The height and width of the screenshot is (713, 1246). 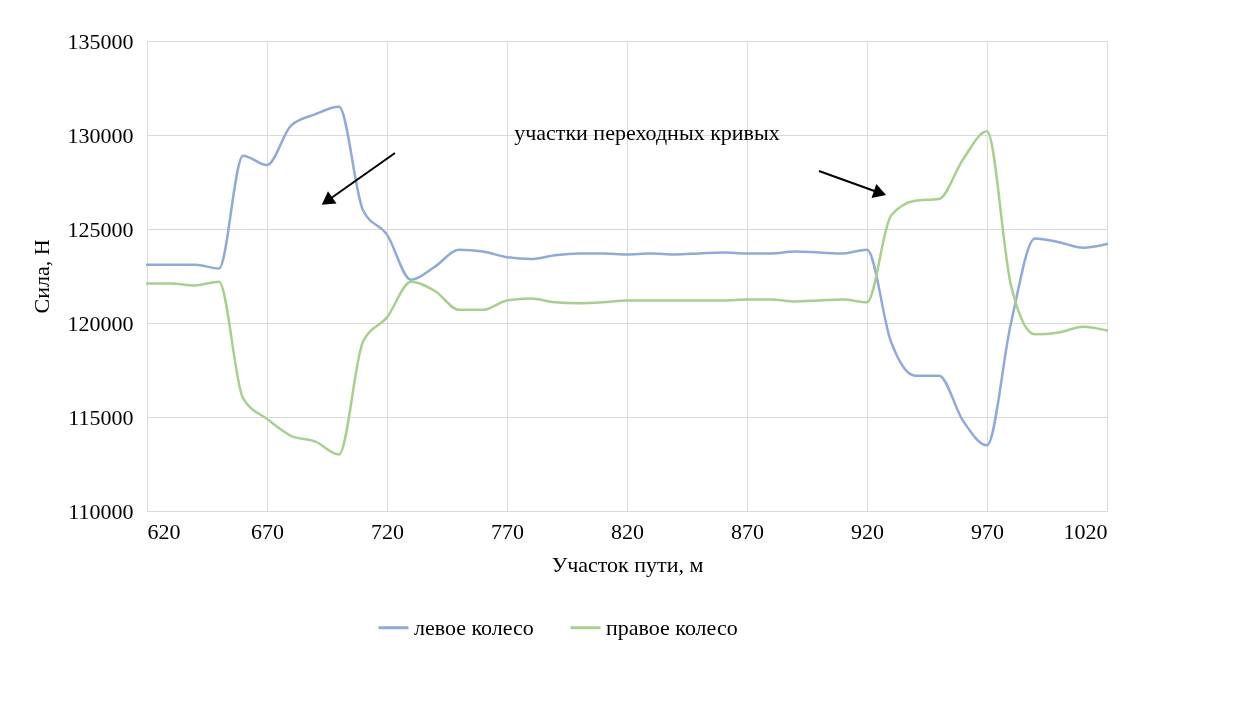 What do you see at coordinates (627, 564) in the screenshot?
I see `x-axis-title: Участок пути, м` at bounding box center [627, 564].